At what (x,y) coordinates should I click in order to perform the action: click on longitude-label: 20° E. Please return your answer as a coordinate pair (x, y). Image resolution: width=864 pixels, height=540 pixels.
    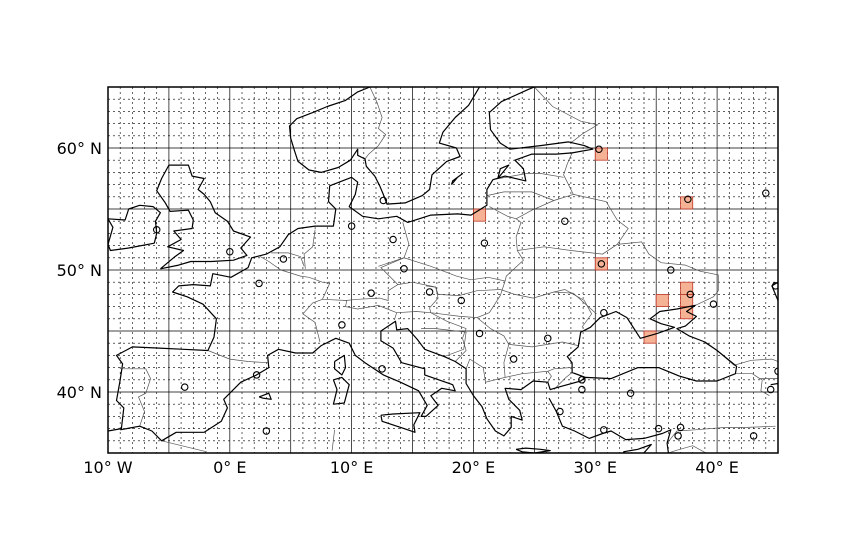
    Looking at the image, I should click on (474, 467).